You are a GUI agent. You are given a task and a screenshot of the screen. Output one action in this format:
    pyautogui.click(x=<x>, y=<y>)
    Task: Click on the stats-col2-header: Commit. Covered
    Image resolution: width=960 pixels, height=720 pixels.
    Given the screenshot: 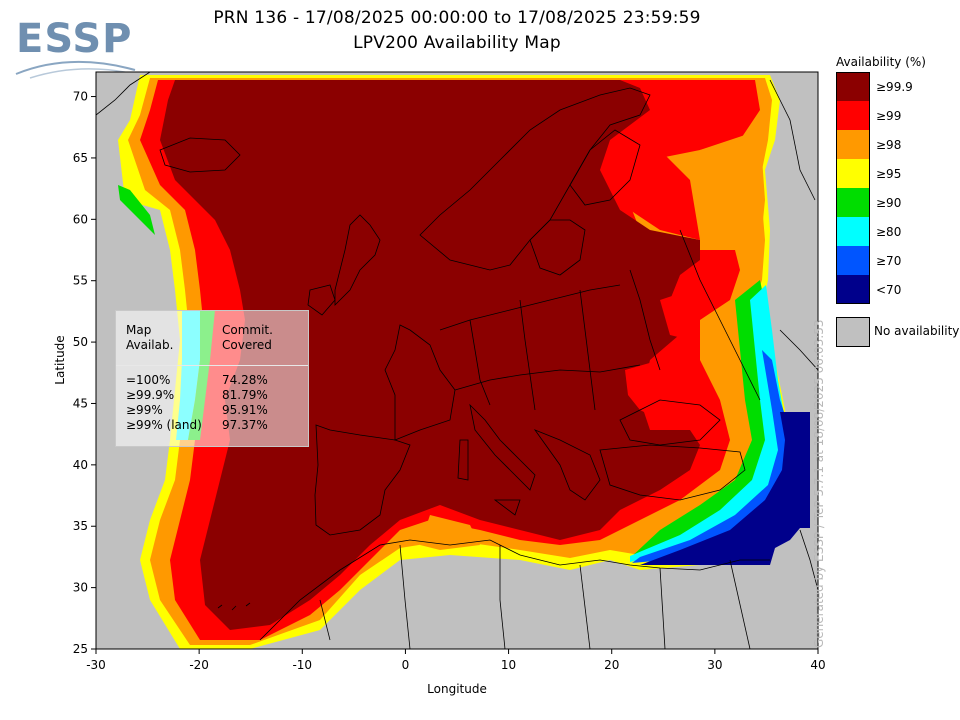 What is the action you would take?
    pyautogui.click(x=247, y=338)
    